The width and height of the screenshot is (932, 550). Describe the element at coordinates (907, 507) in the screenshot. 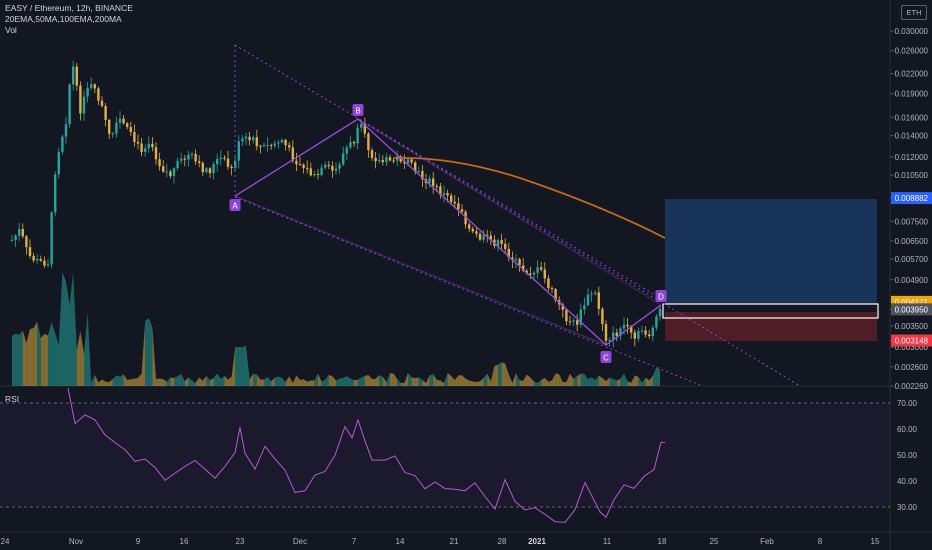

I see `rsi-tick-label: 30.00` at that location.